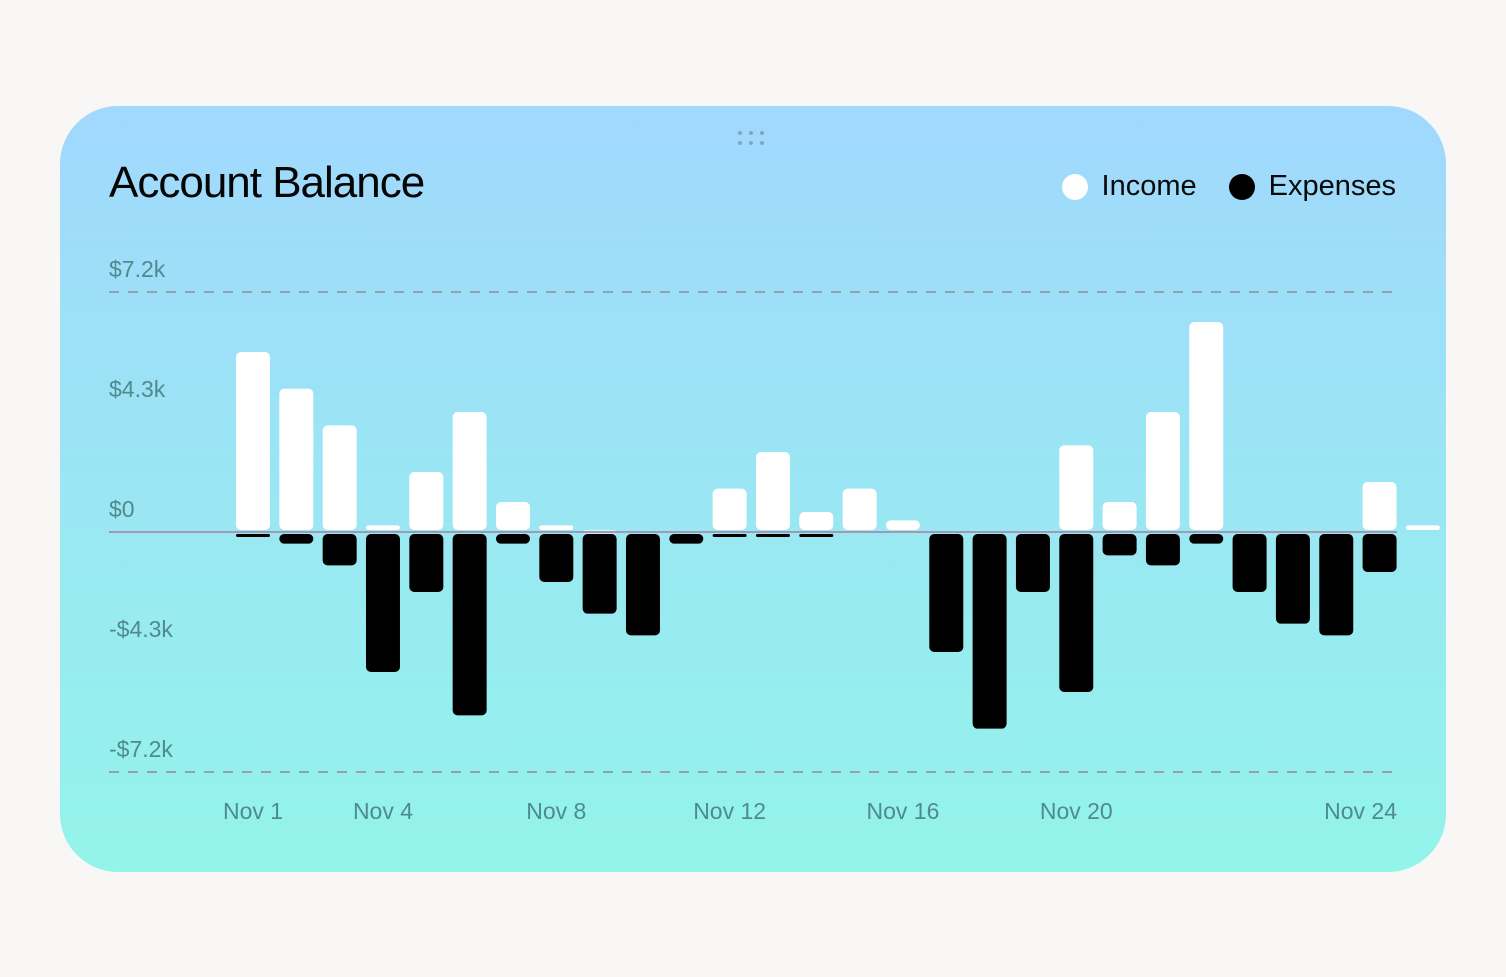 This screenshot has width=1506, height=977. What do you see at coordinates (1149, 186) in the screenshot?
I see `legend-label-income: Income` at bounding box center [1149, 186].